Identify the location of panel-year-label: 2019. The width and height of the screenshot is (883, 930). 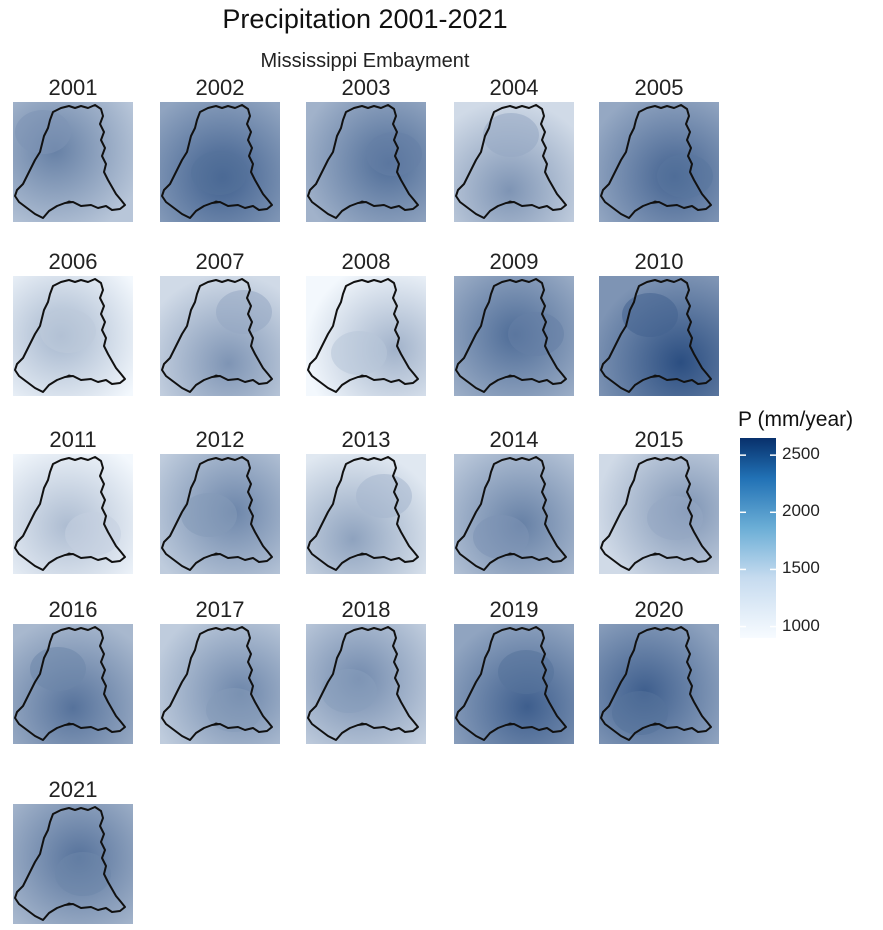
(514, 609).